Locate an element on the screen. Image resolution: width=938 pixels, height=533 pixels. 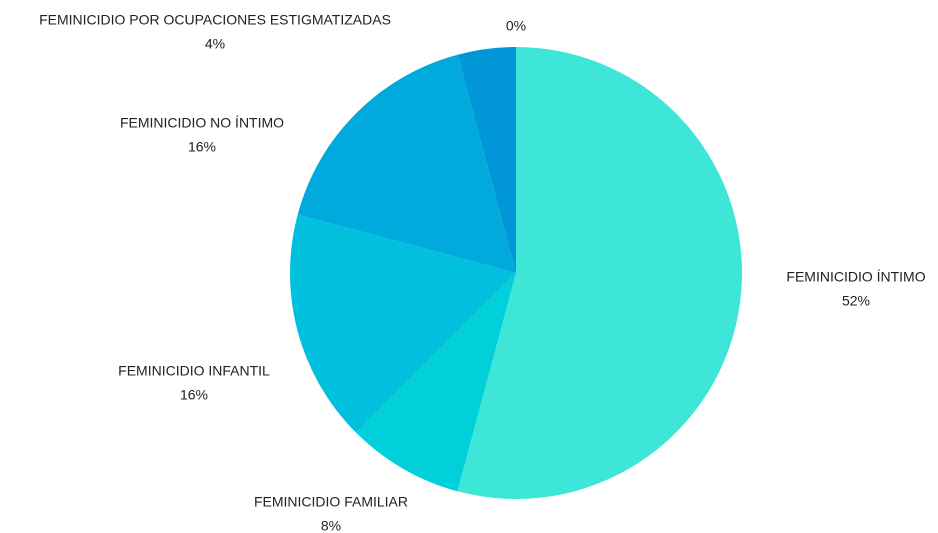
slice-label: FEMINICIDIO ÍNTIMO is located at coordinates (855, 277).